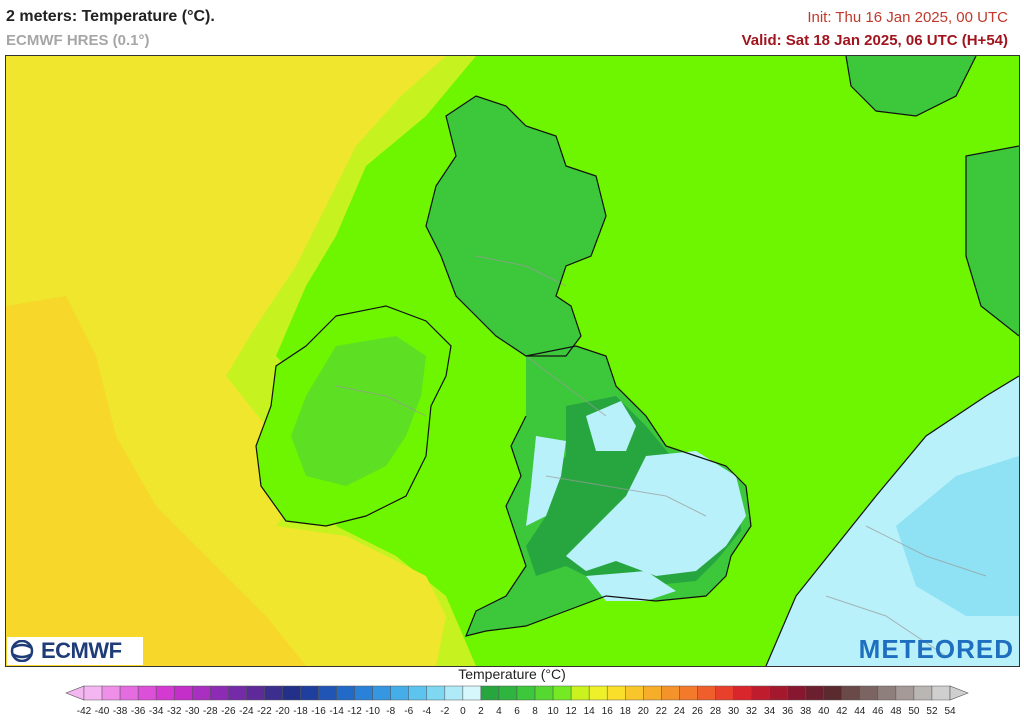 The height and width of the screenshot is (720, 1024). What do you see at coordinates (78, 40) in the screenshot?
I see `model-label: ECMWF HRES (0.1°)` at bounding box center [78, 40].